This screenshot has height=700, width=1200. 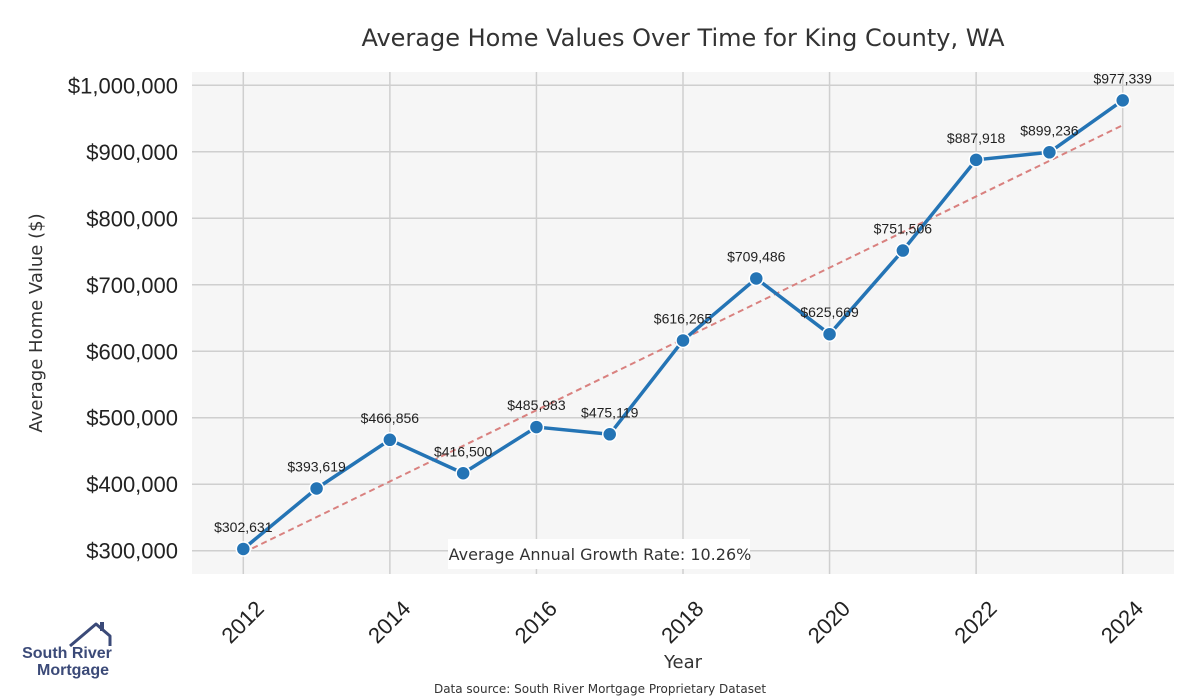 I want to click on brand-logo: South River Mortgage, so click(x=67, y=650).